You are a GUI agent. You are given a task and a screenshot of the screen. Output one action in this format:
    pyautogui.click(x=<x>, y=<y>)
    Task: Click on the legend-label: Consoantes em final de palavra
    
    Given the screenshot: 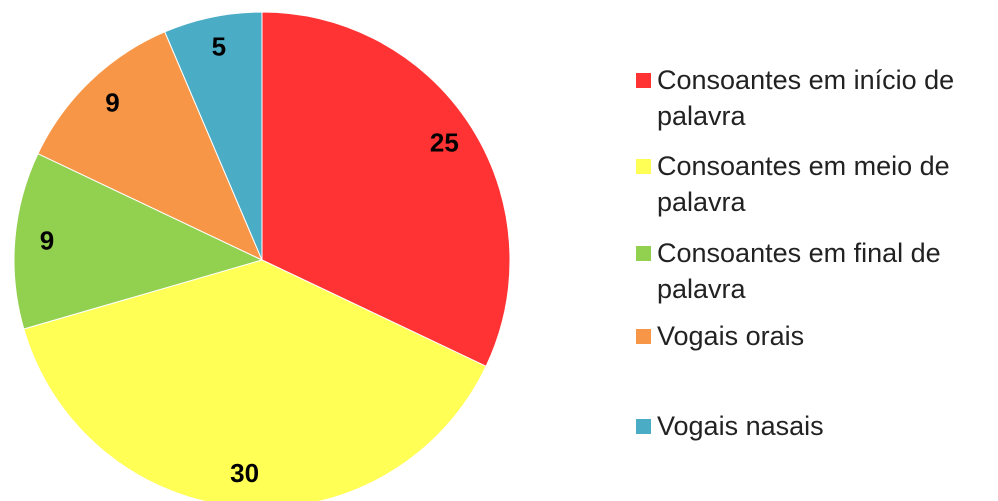 What is the action you would take?
    pyautogui.click(x=799, y=271)
    